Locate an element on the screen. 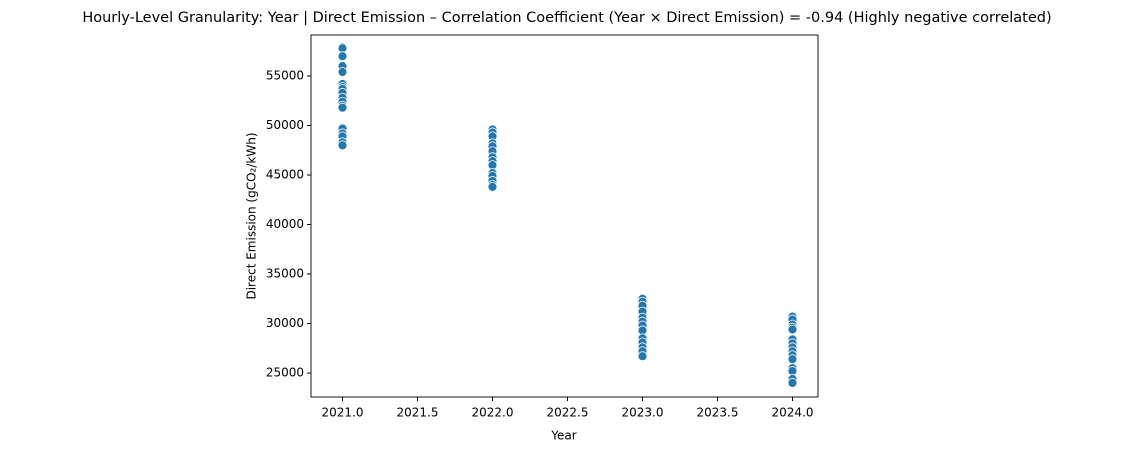 The height and width of the screenshot is (453, 1135). x-tick-label: 2023.5 is located at coordinates (718, 413).